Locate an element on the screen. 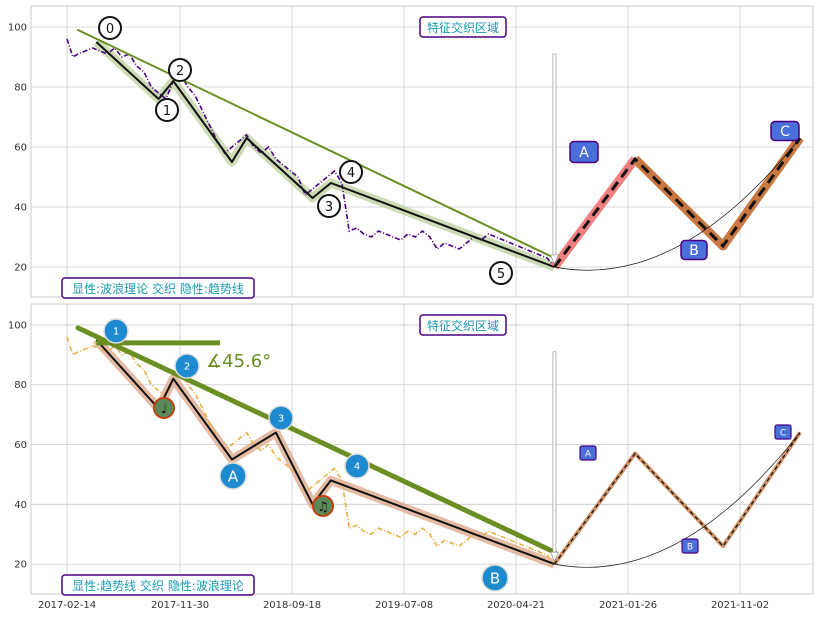 This screenshot has width=819, height=617. legend-box: 显性:趋势线 交织 隐性:波浪理论 is located at coordinates (158, 585).